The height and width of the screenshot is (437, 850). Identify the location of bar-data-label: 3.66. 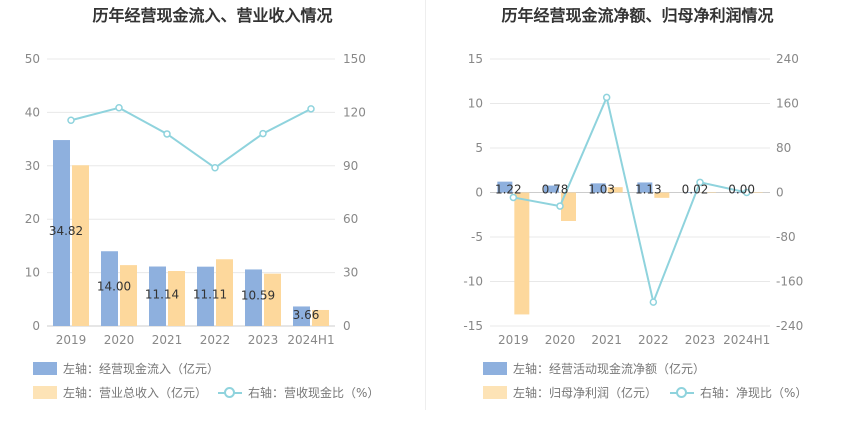
(306, 315).